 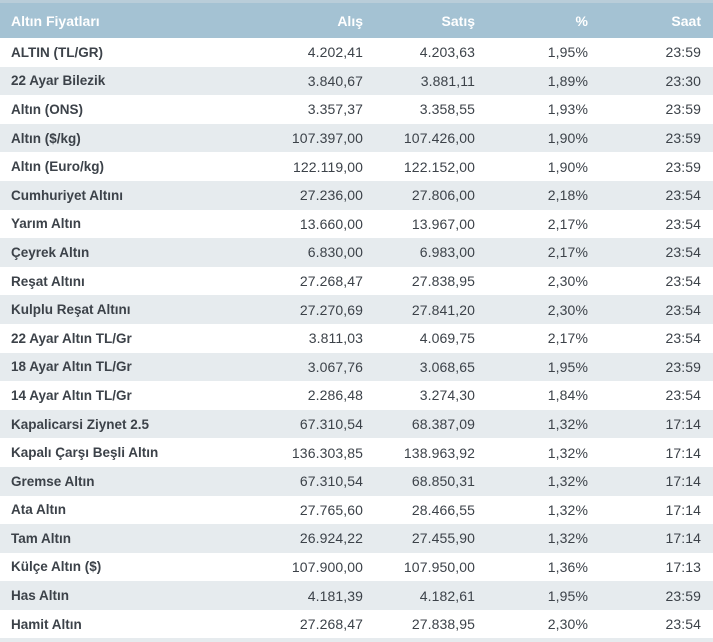 I want to click on cell-instrument-name: 18 Ayar Altın TL/Gr, so click(x=71, y=367).